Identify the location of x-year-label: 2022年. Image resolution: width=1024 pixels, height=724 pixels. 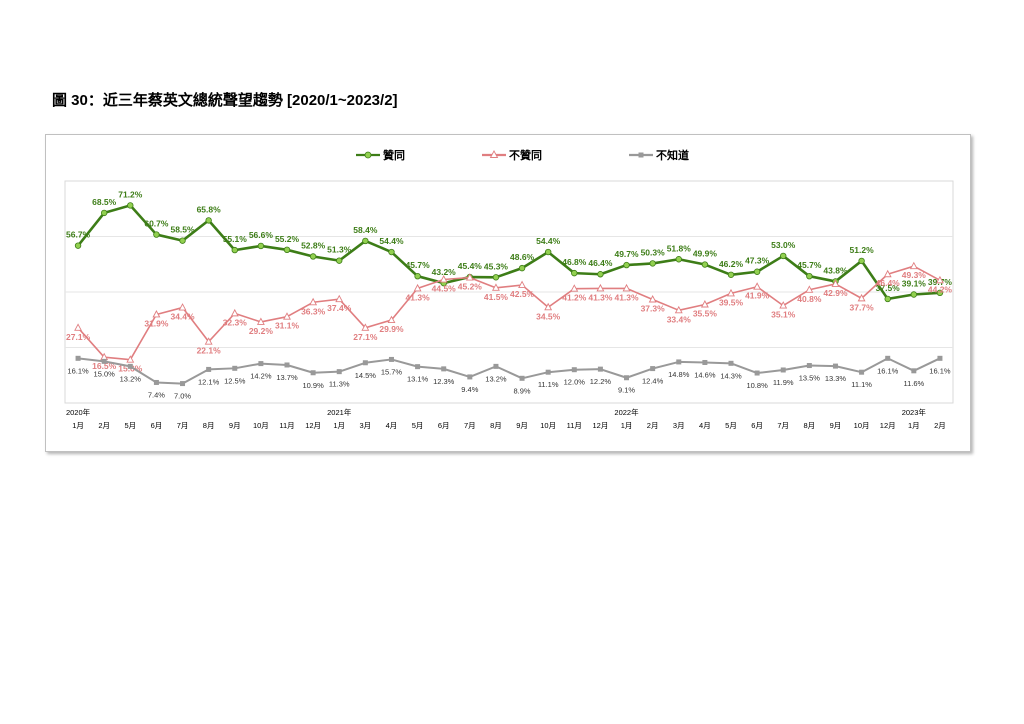
(626, 412).